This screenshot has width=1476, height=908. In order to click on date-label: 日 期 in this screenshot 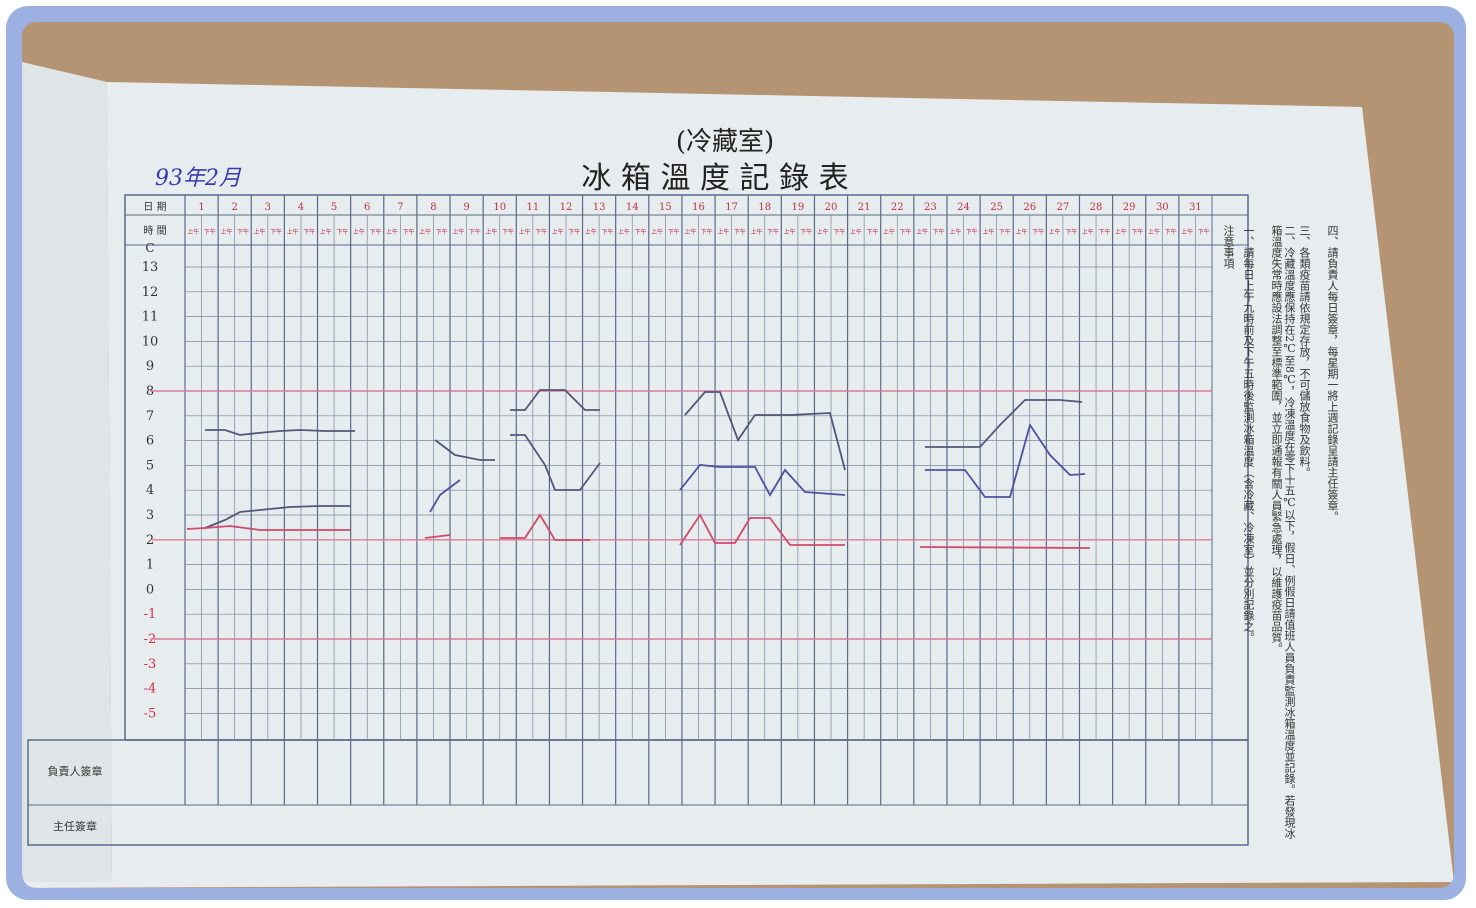, I will do `click(154, 207)`.